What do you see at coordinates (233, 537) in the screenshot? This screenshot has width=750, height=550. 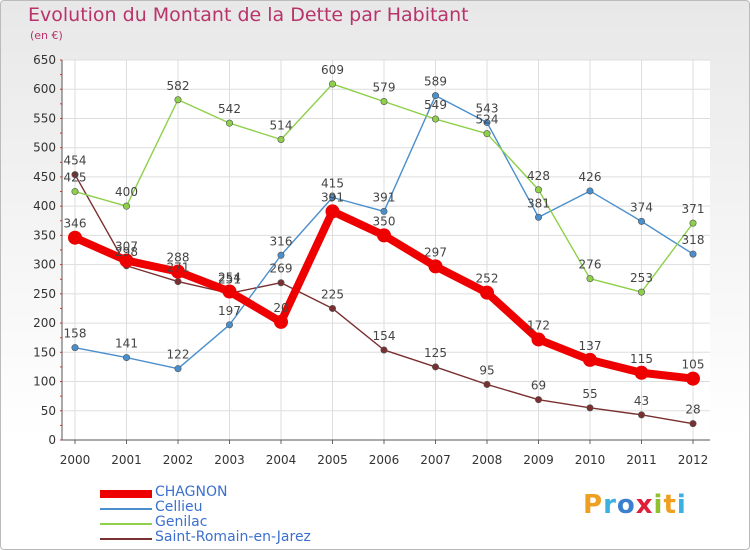 I see `legend-label: Saint-Romain-en-Jarez` at bounding box center [233, 537].